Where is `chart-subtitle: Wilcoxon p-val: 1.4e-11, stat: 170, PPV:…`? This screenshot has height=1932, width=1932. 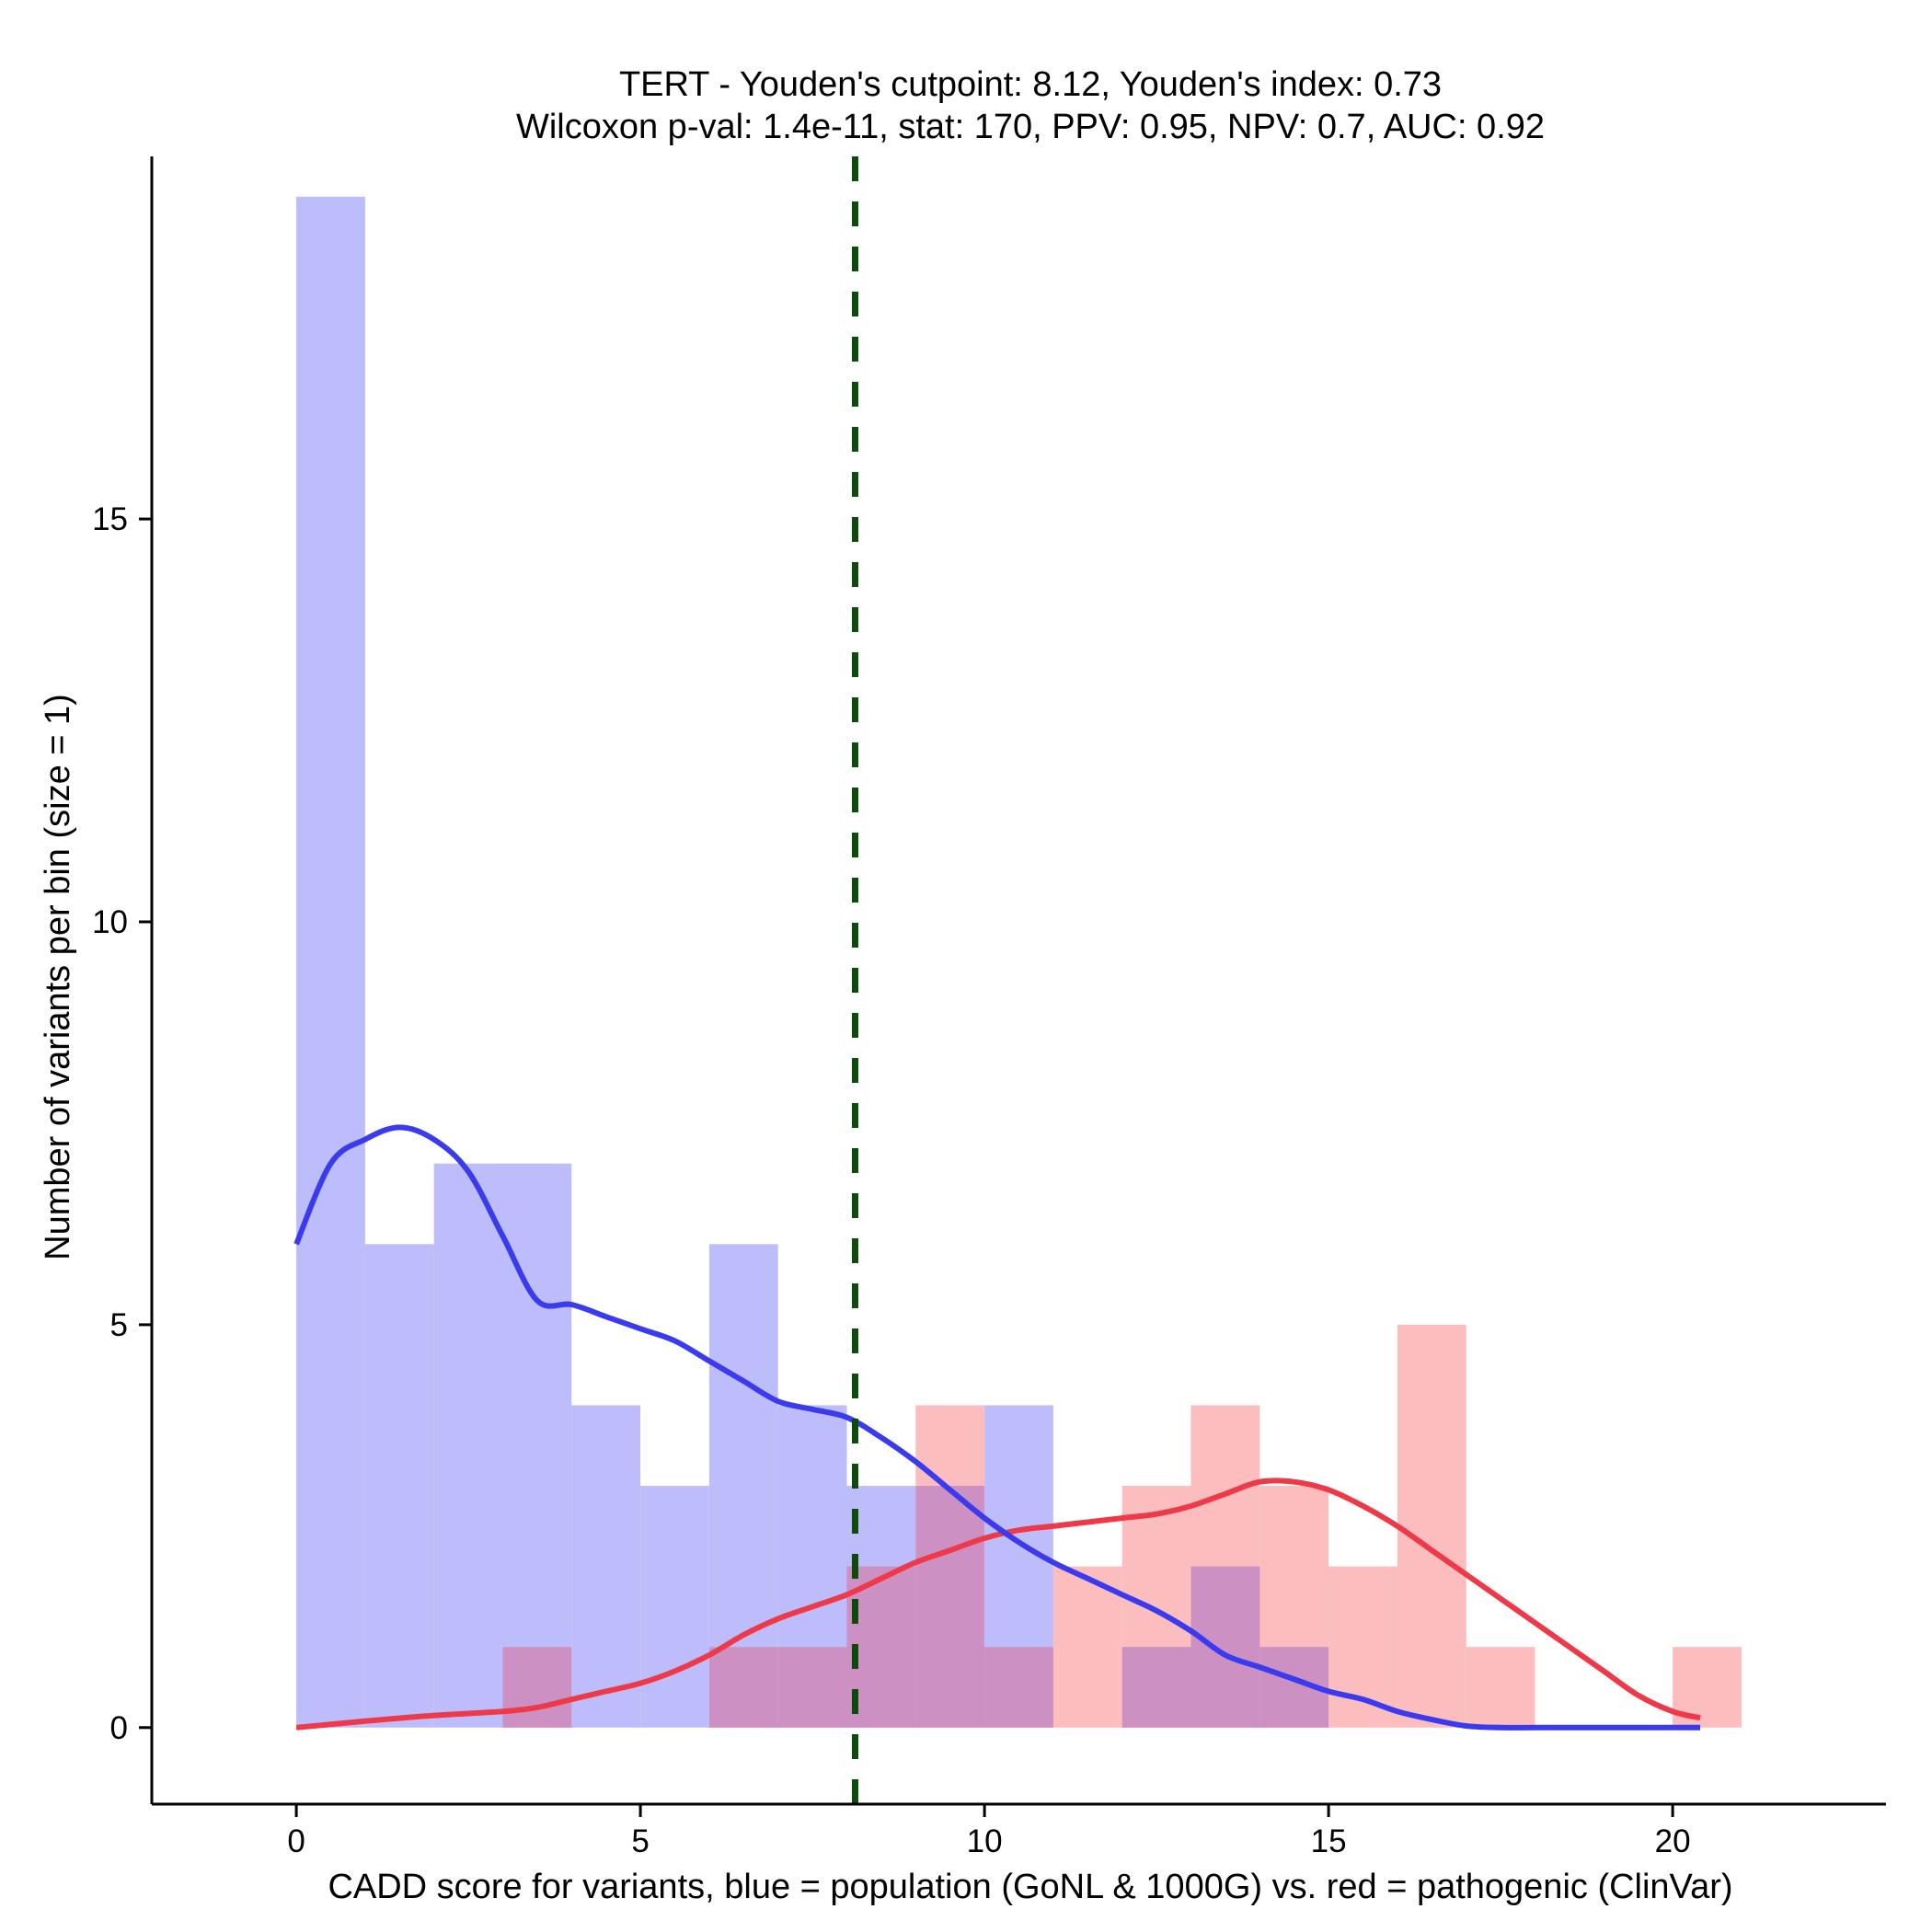 chart-subtitle: Wilcoxon p-val: 1.4e-11, stat: 170, PPV:… is located at coordinates (1030, 127).